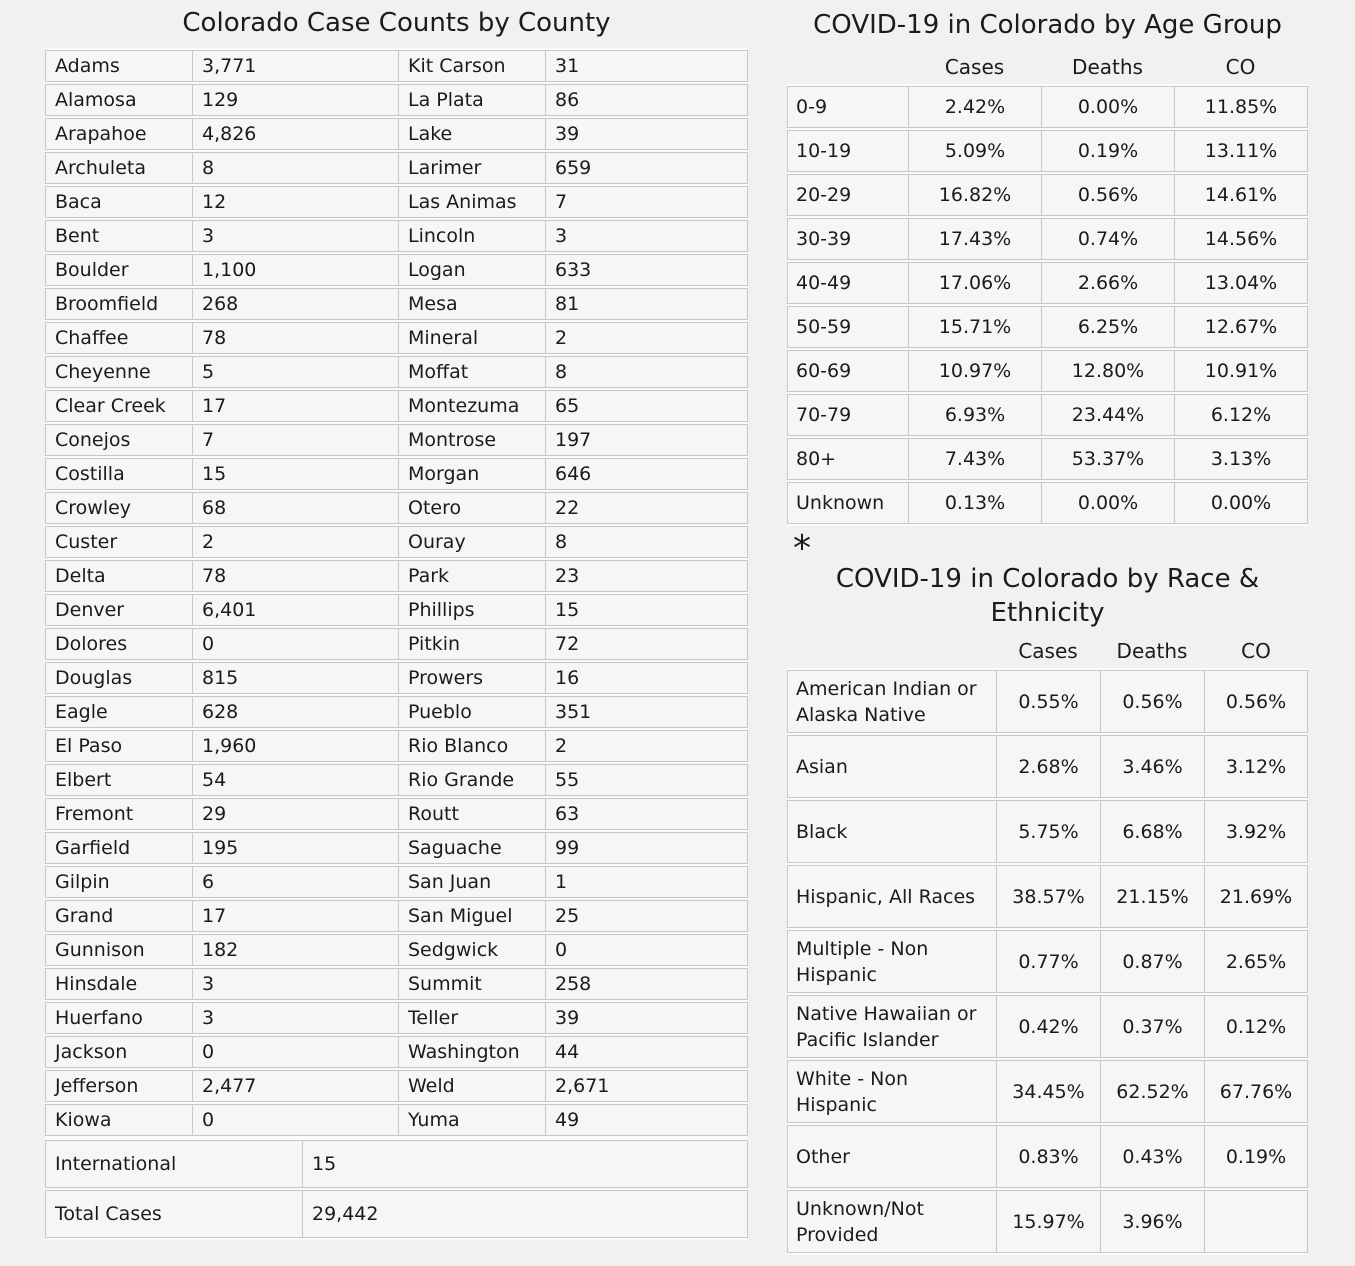 The image size is (1355, 1266). What do you see at coordinates (295, 1086) in the screenshot?
I see `case-count-cell: 2,477` at bounding box center [295, 1086].